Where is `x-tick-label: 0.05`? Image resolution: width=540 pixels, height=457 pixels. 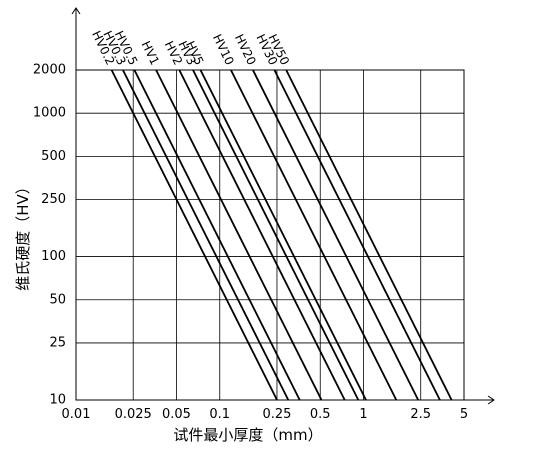 x-tick-label: 0.05 is located at coordinates (176, 414).